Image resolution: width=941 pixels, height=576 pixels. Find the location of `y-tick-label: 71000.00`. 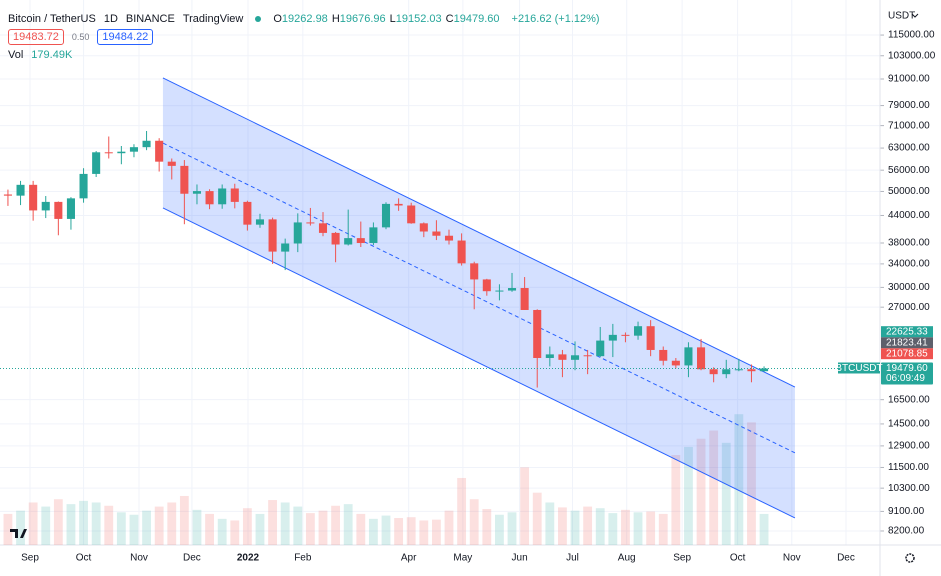

y-tick-label: 71000.00 is located at coordinates (909, 125).